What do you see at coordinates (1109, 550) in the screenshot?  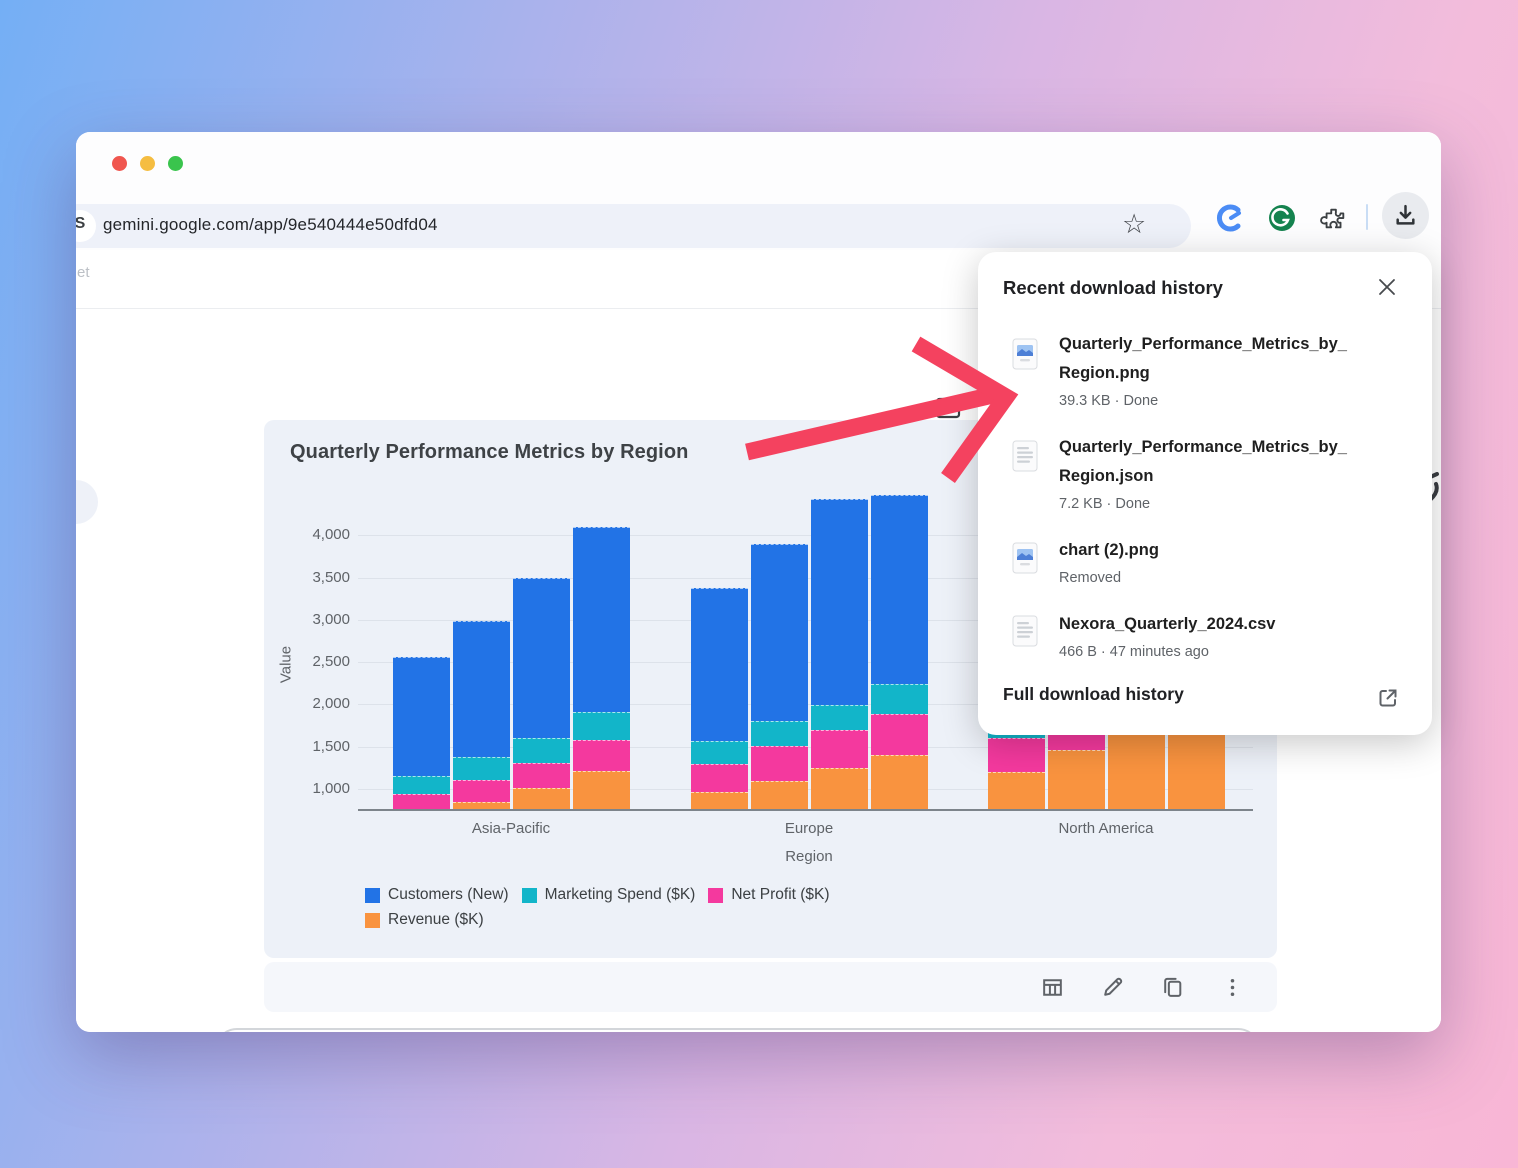 I see `download-item-name: chart (2).png` at bounding box center [1109, 550].